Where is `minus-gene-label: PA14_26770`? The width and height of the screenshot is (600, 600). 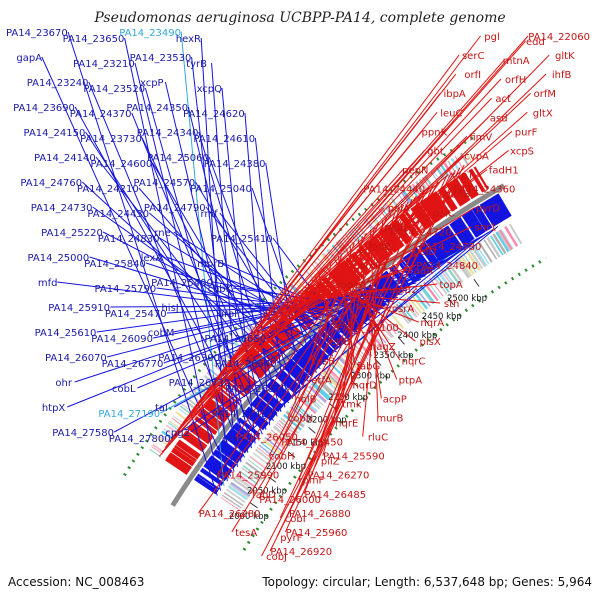 minus-gene-label: PA14_26770 is located at coordinates (133, 364).